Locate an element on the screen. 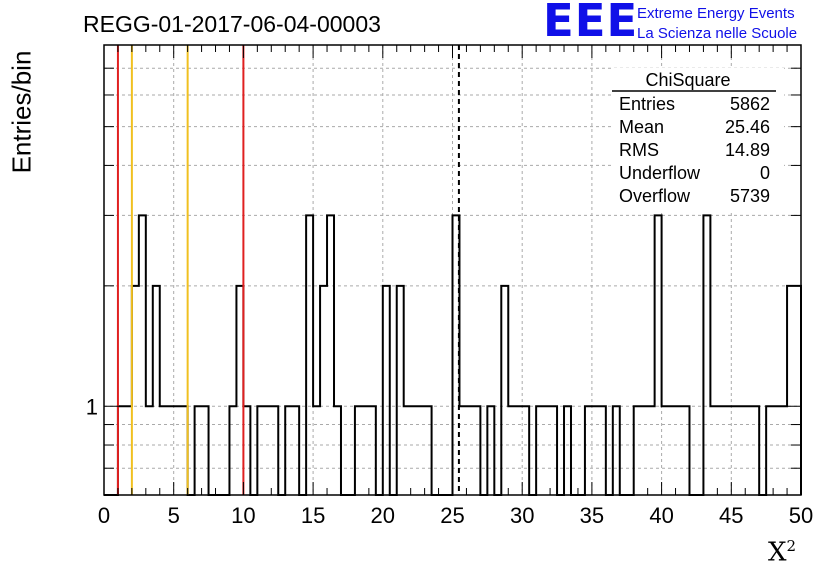 Image resolution: width=836 pixels, height=572 pixels. stats-row-value: 5862 is located at coordinates (750, 104).